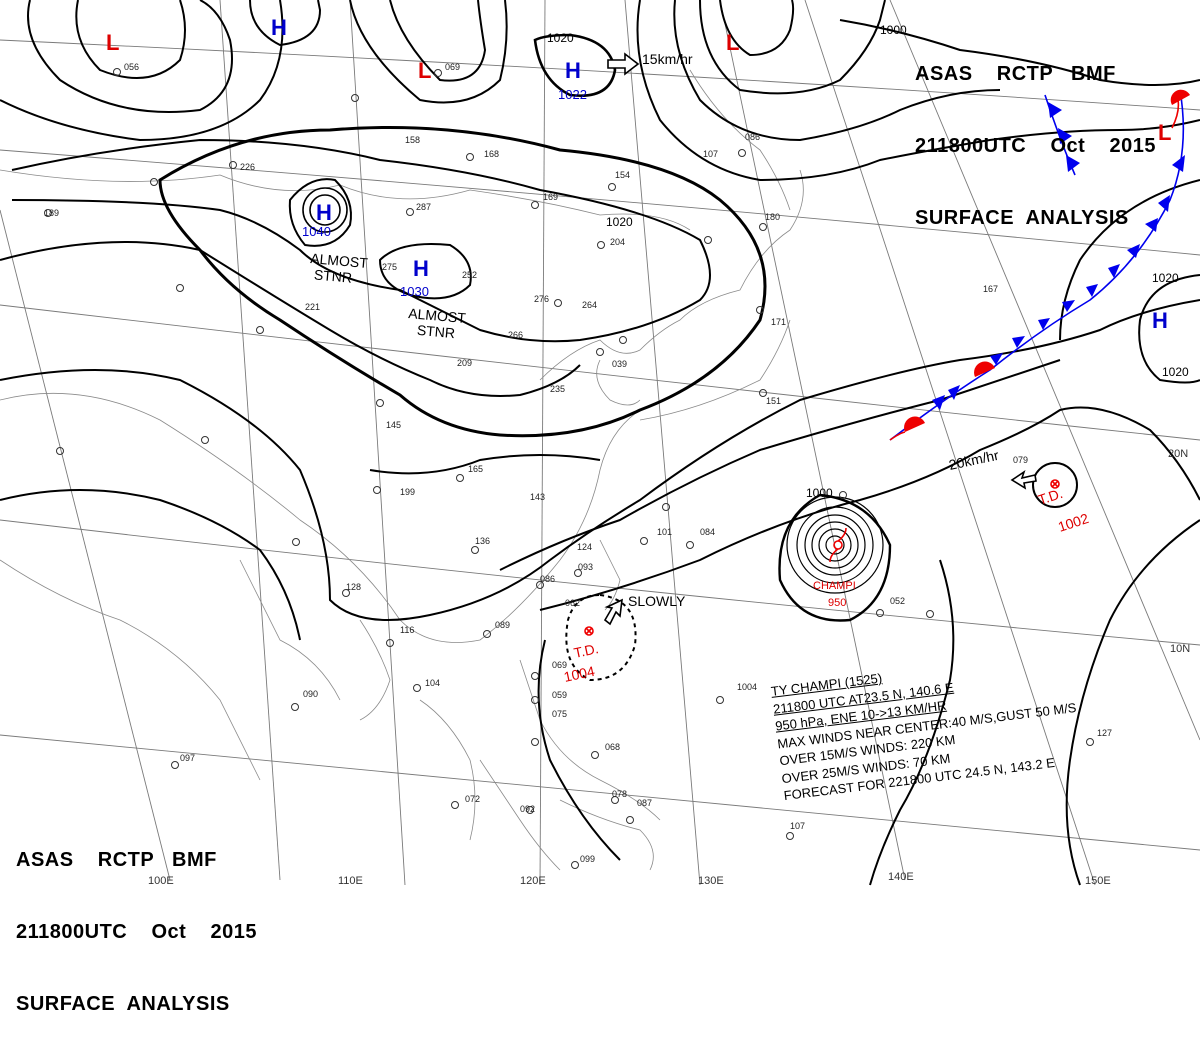  I want to click on warm-front-bumps, so click(1047, 260).